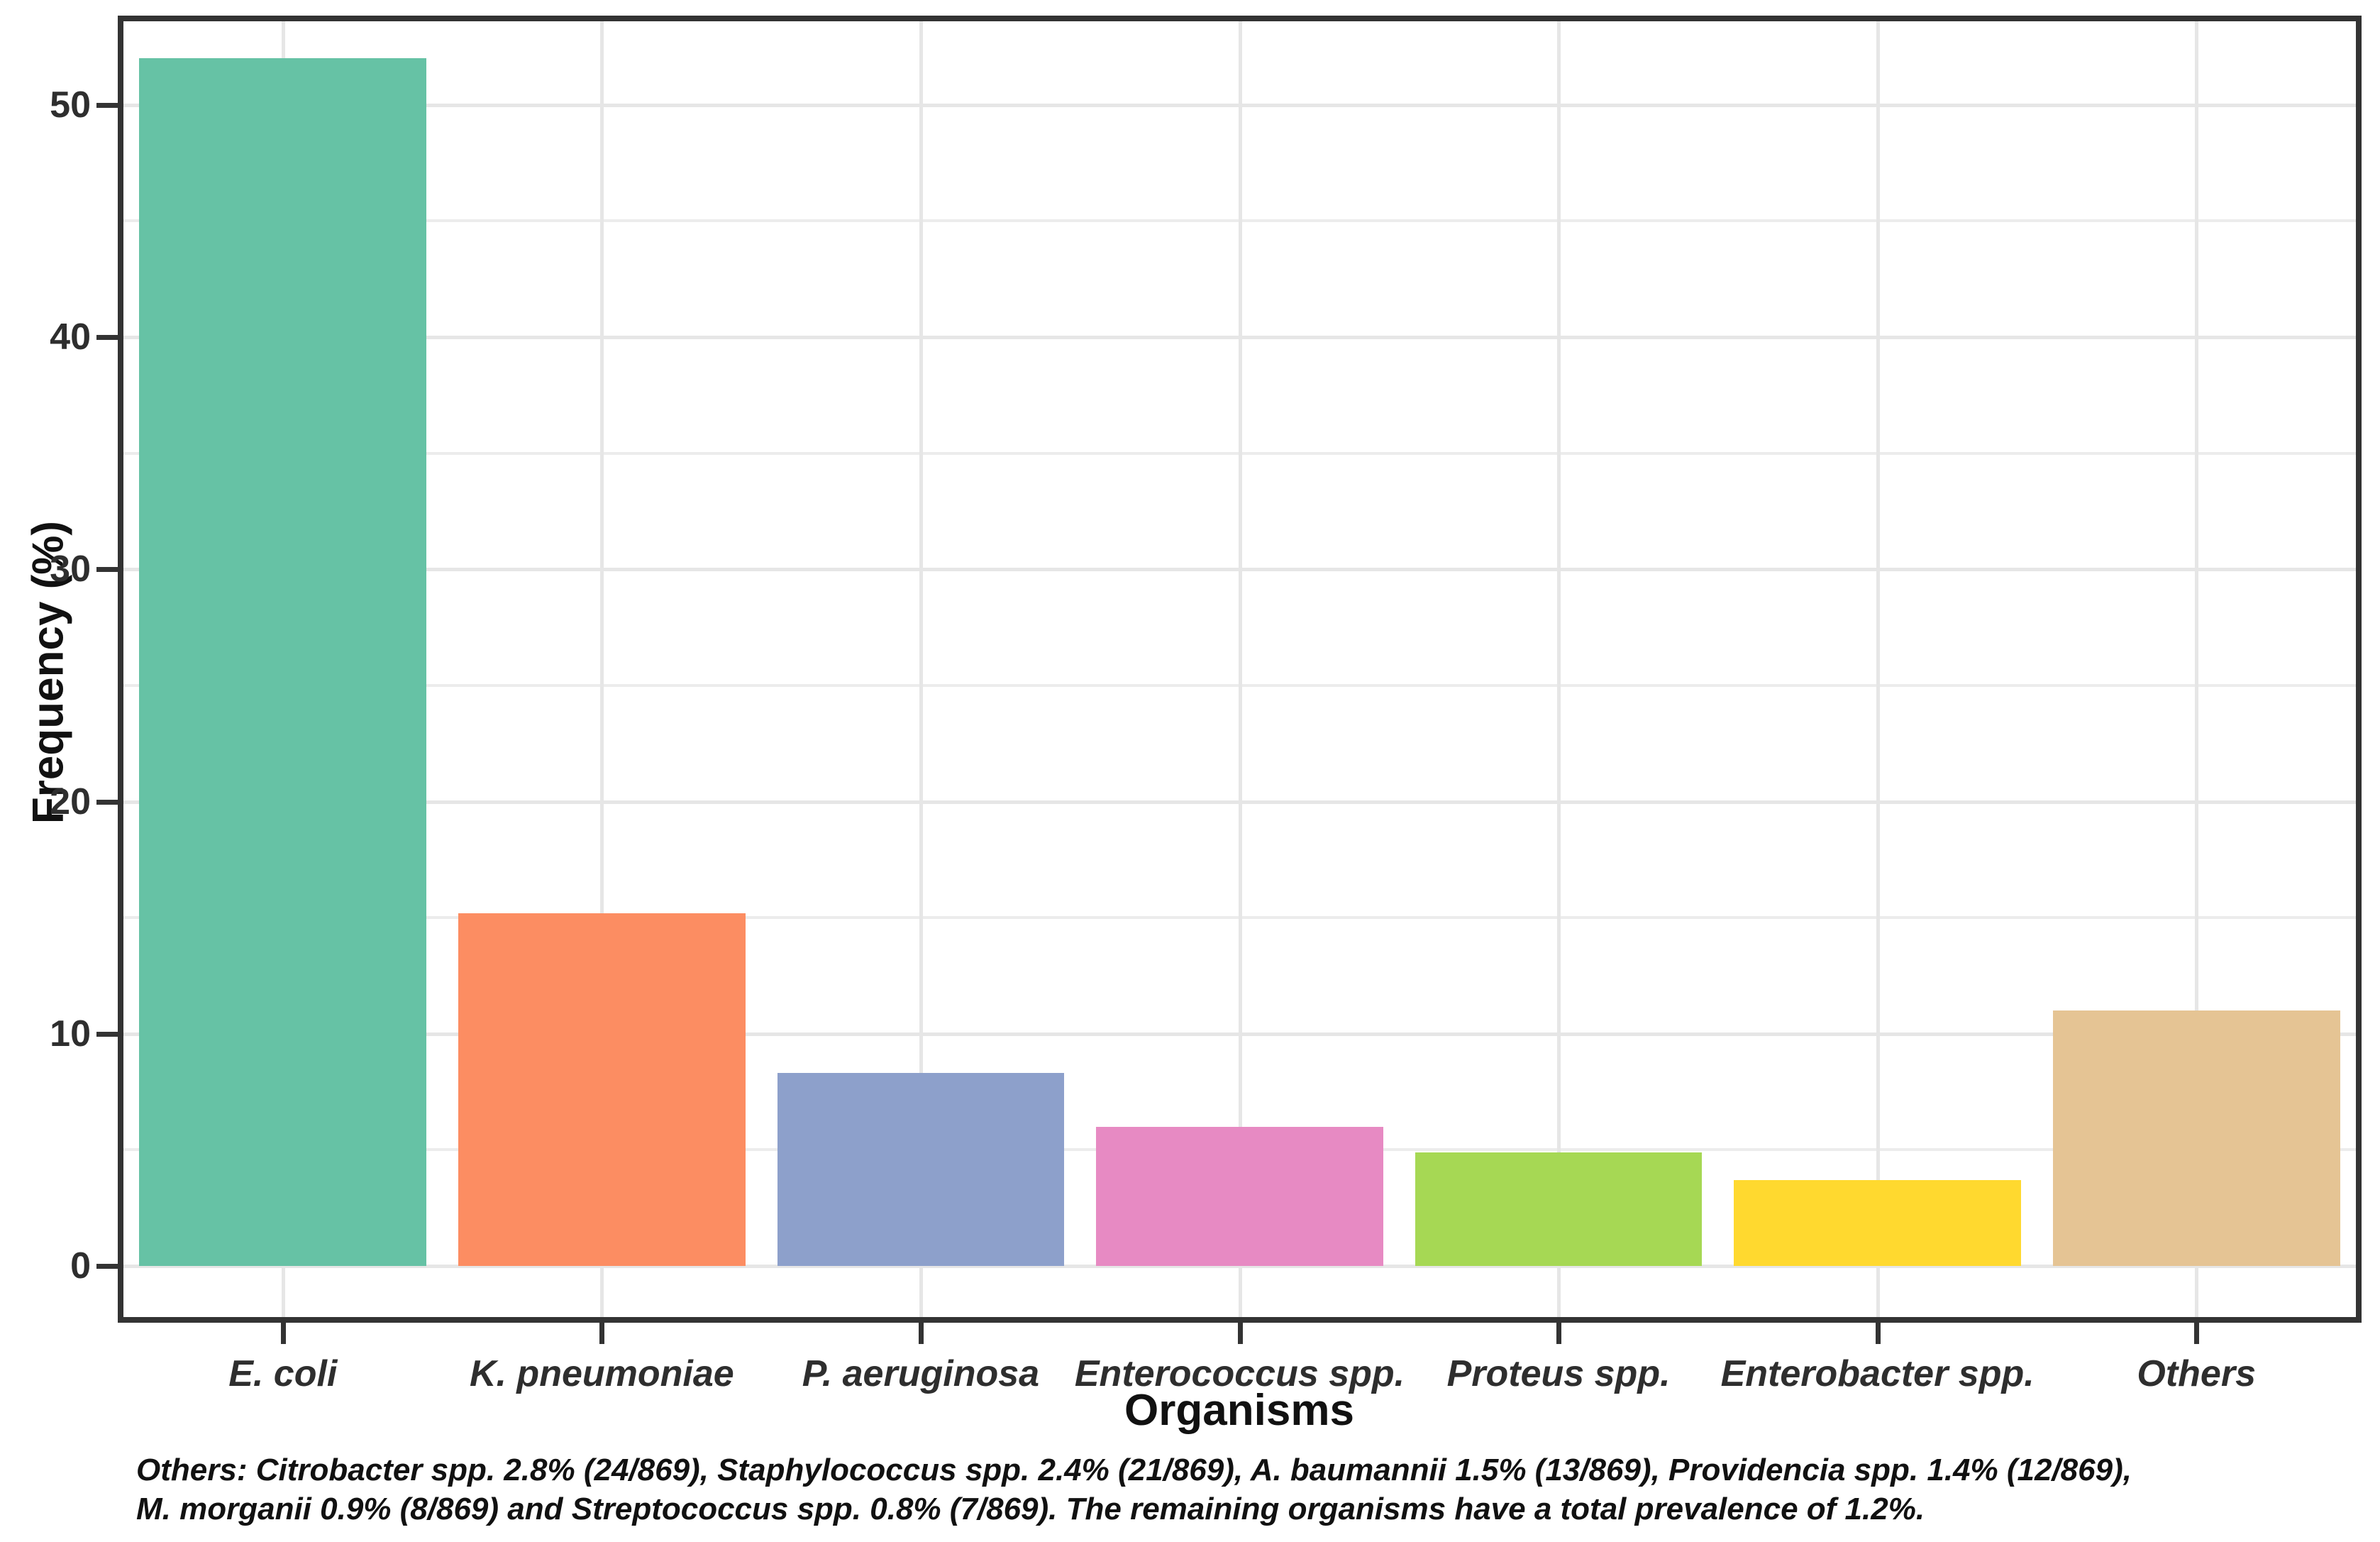 This screenshot has height=1542, width=2380. I want to click on x-tick-enterobacter-spp, so click(1878, 1333).